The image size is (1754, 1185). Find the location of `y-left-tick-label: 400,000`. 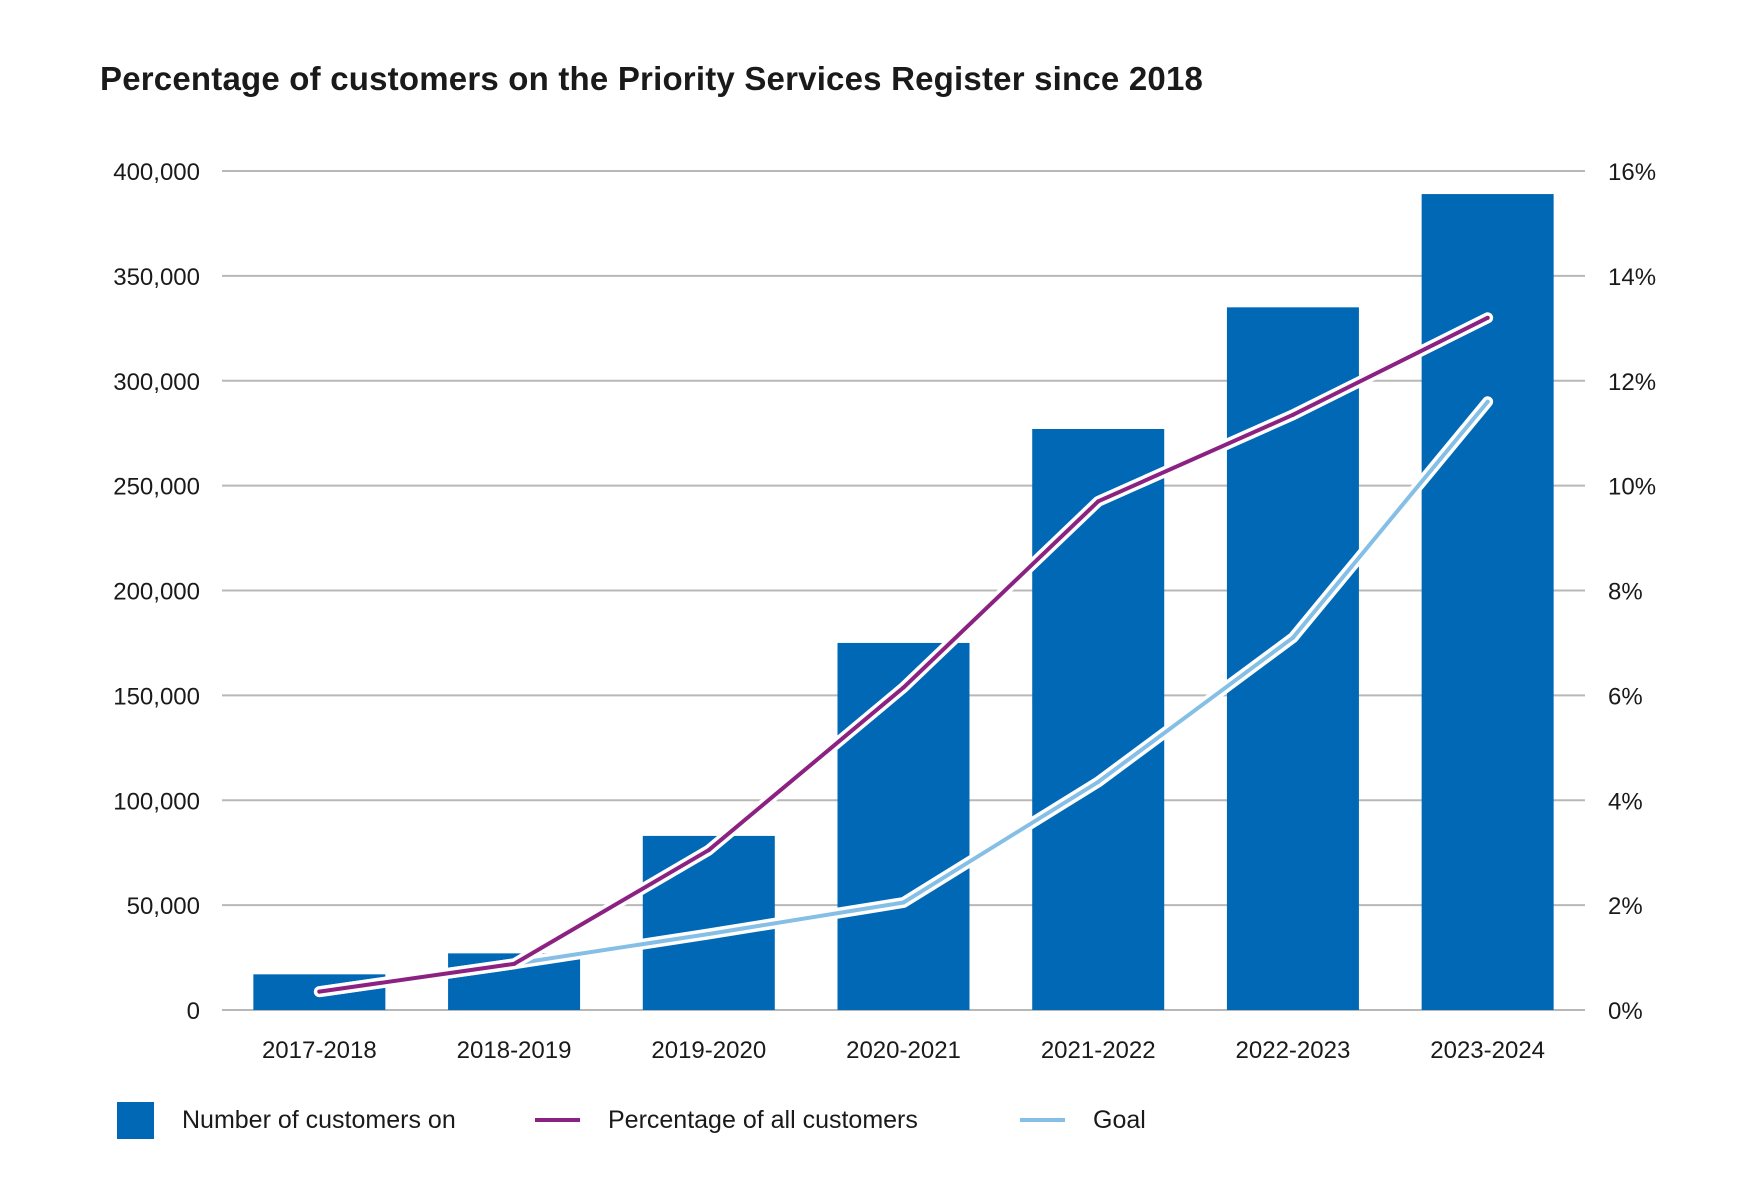

y-left-tick-label: 400,000 is located at coordinates (156, 172).